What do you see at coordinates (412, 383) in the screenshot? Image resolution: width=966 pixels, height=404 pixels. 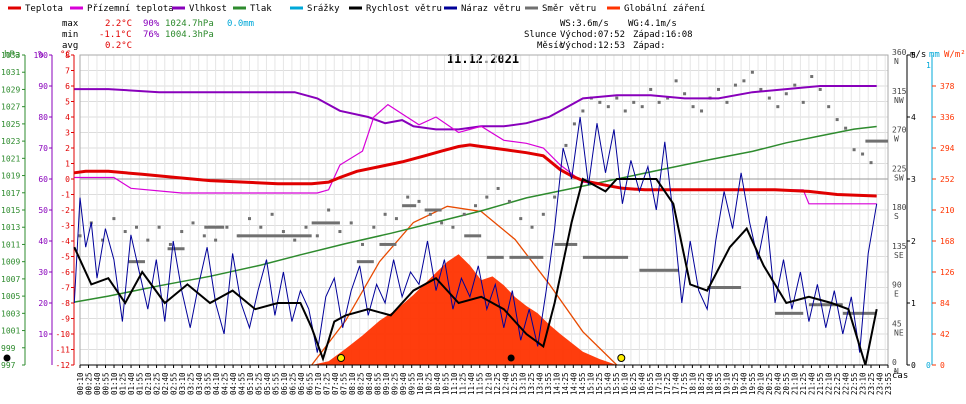 I see `x-tick-label: 09:55` at bounding box center [412, 383].